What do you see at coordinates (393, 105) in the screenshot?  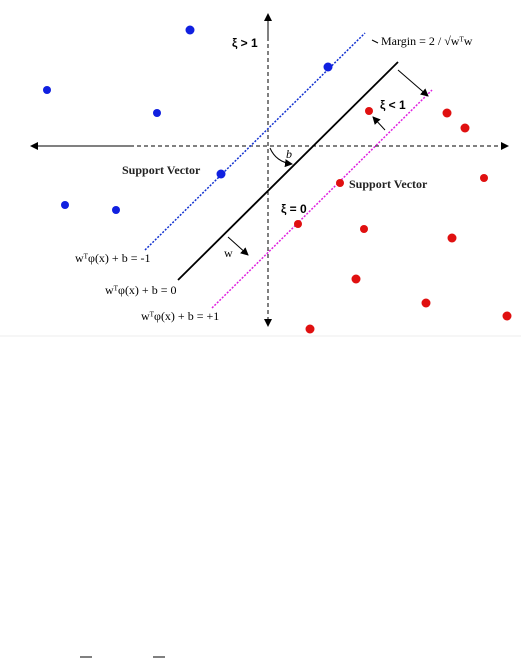 I see `xi-label: ξ < 1` at bounding box center [393, 105].